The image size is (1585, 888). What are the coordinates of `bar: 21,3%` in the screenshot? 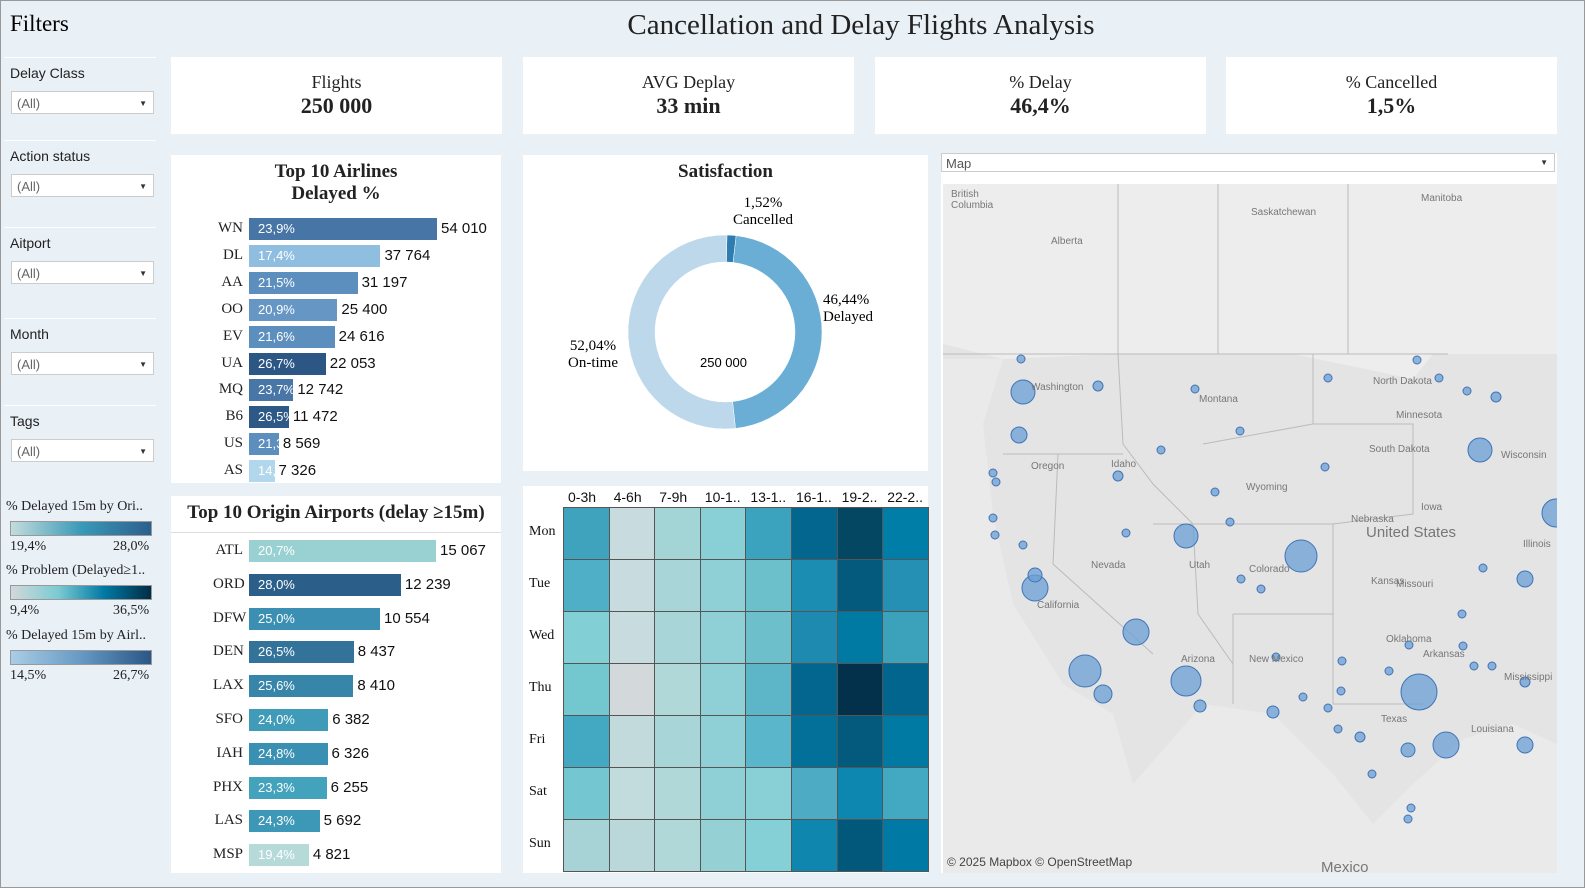 It's located at (264, 444).